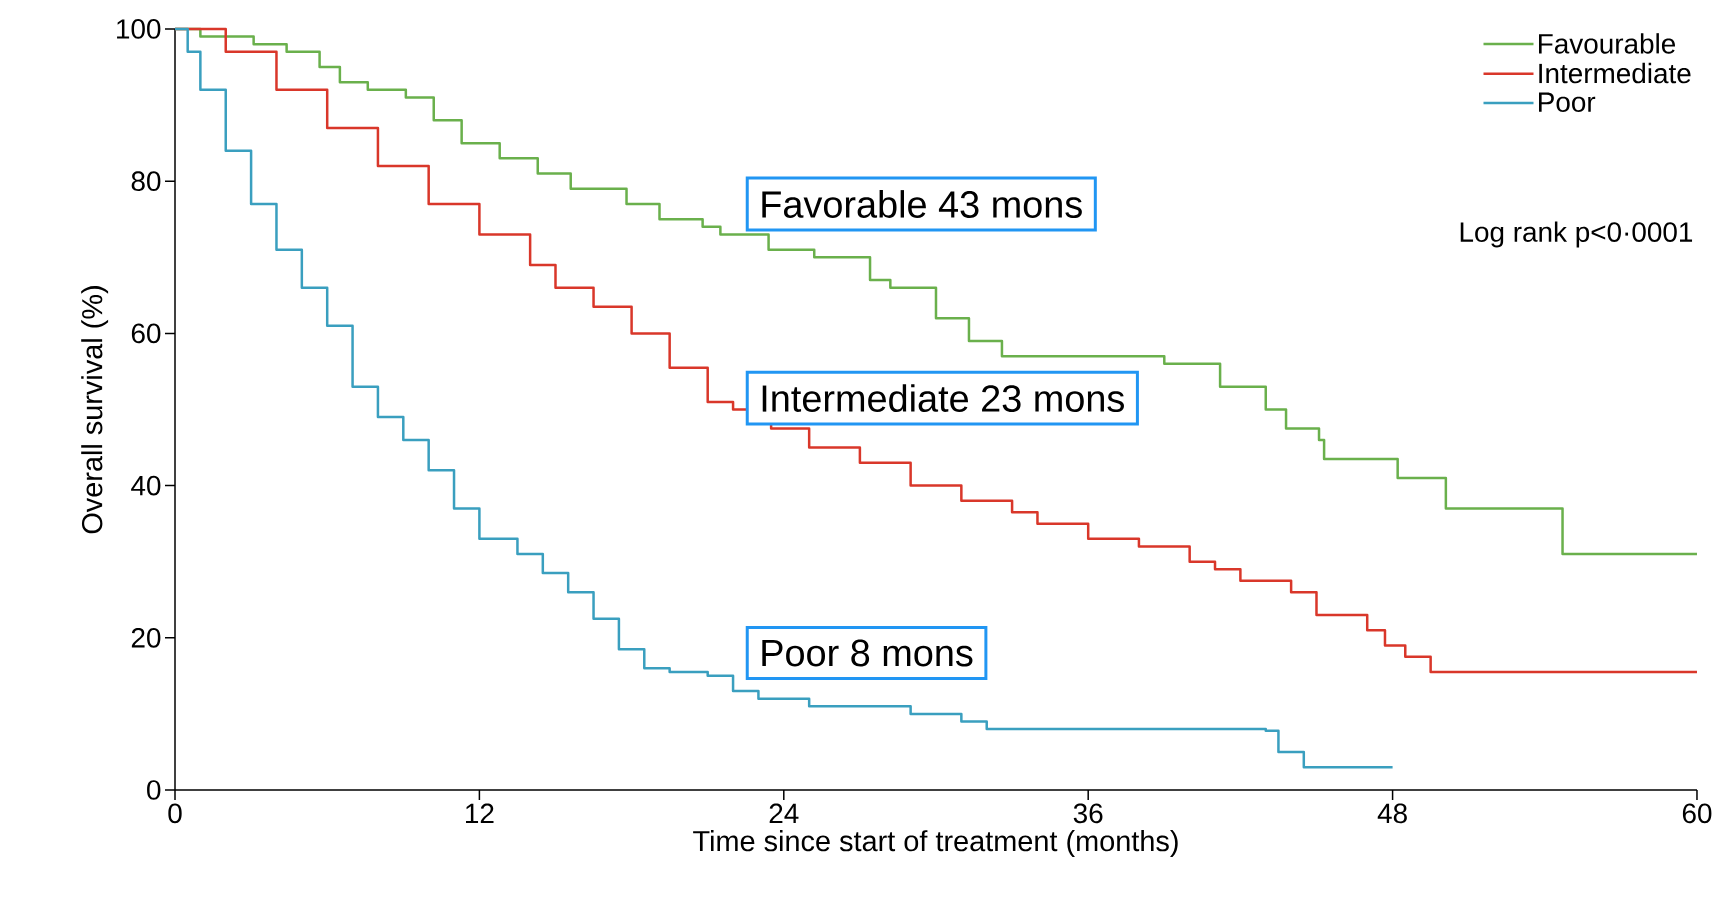 This screenshot has height=913, width=1725. Describe the element at coordinates (139, 29) in the screenshot. I see `y-tick-label: 100` at that location.